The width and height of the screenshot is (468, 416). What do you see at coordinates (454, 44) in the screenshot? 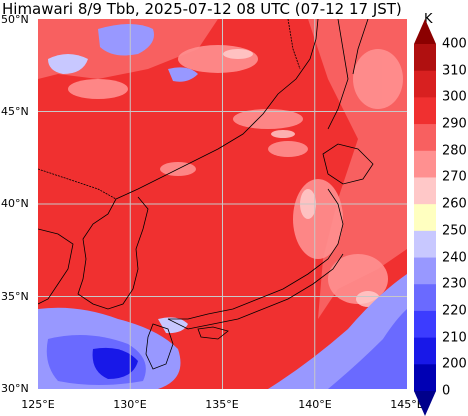
I see `colorbar-tick-label: 400` at bounding box center [454, 44].